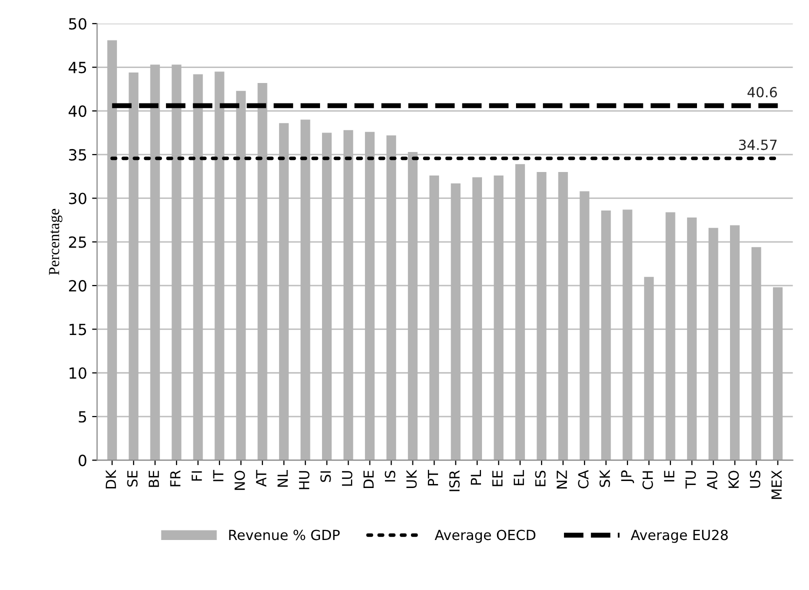 The image size is (809, 590). I want to click on x-tick-label: DE, so click(369, 479).